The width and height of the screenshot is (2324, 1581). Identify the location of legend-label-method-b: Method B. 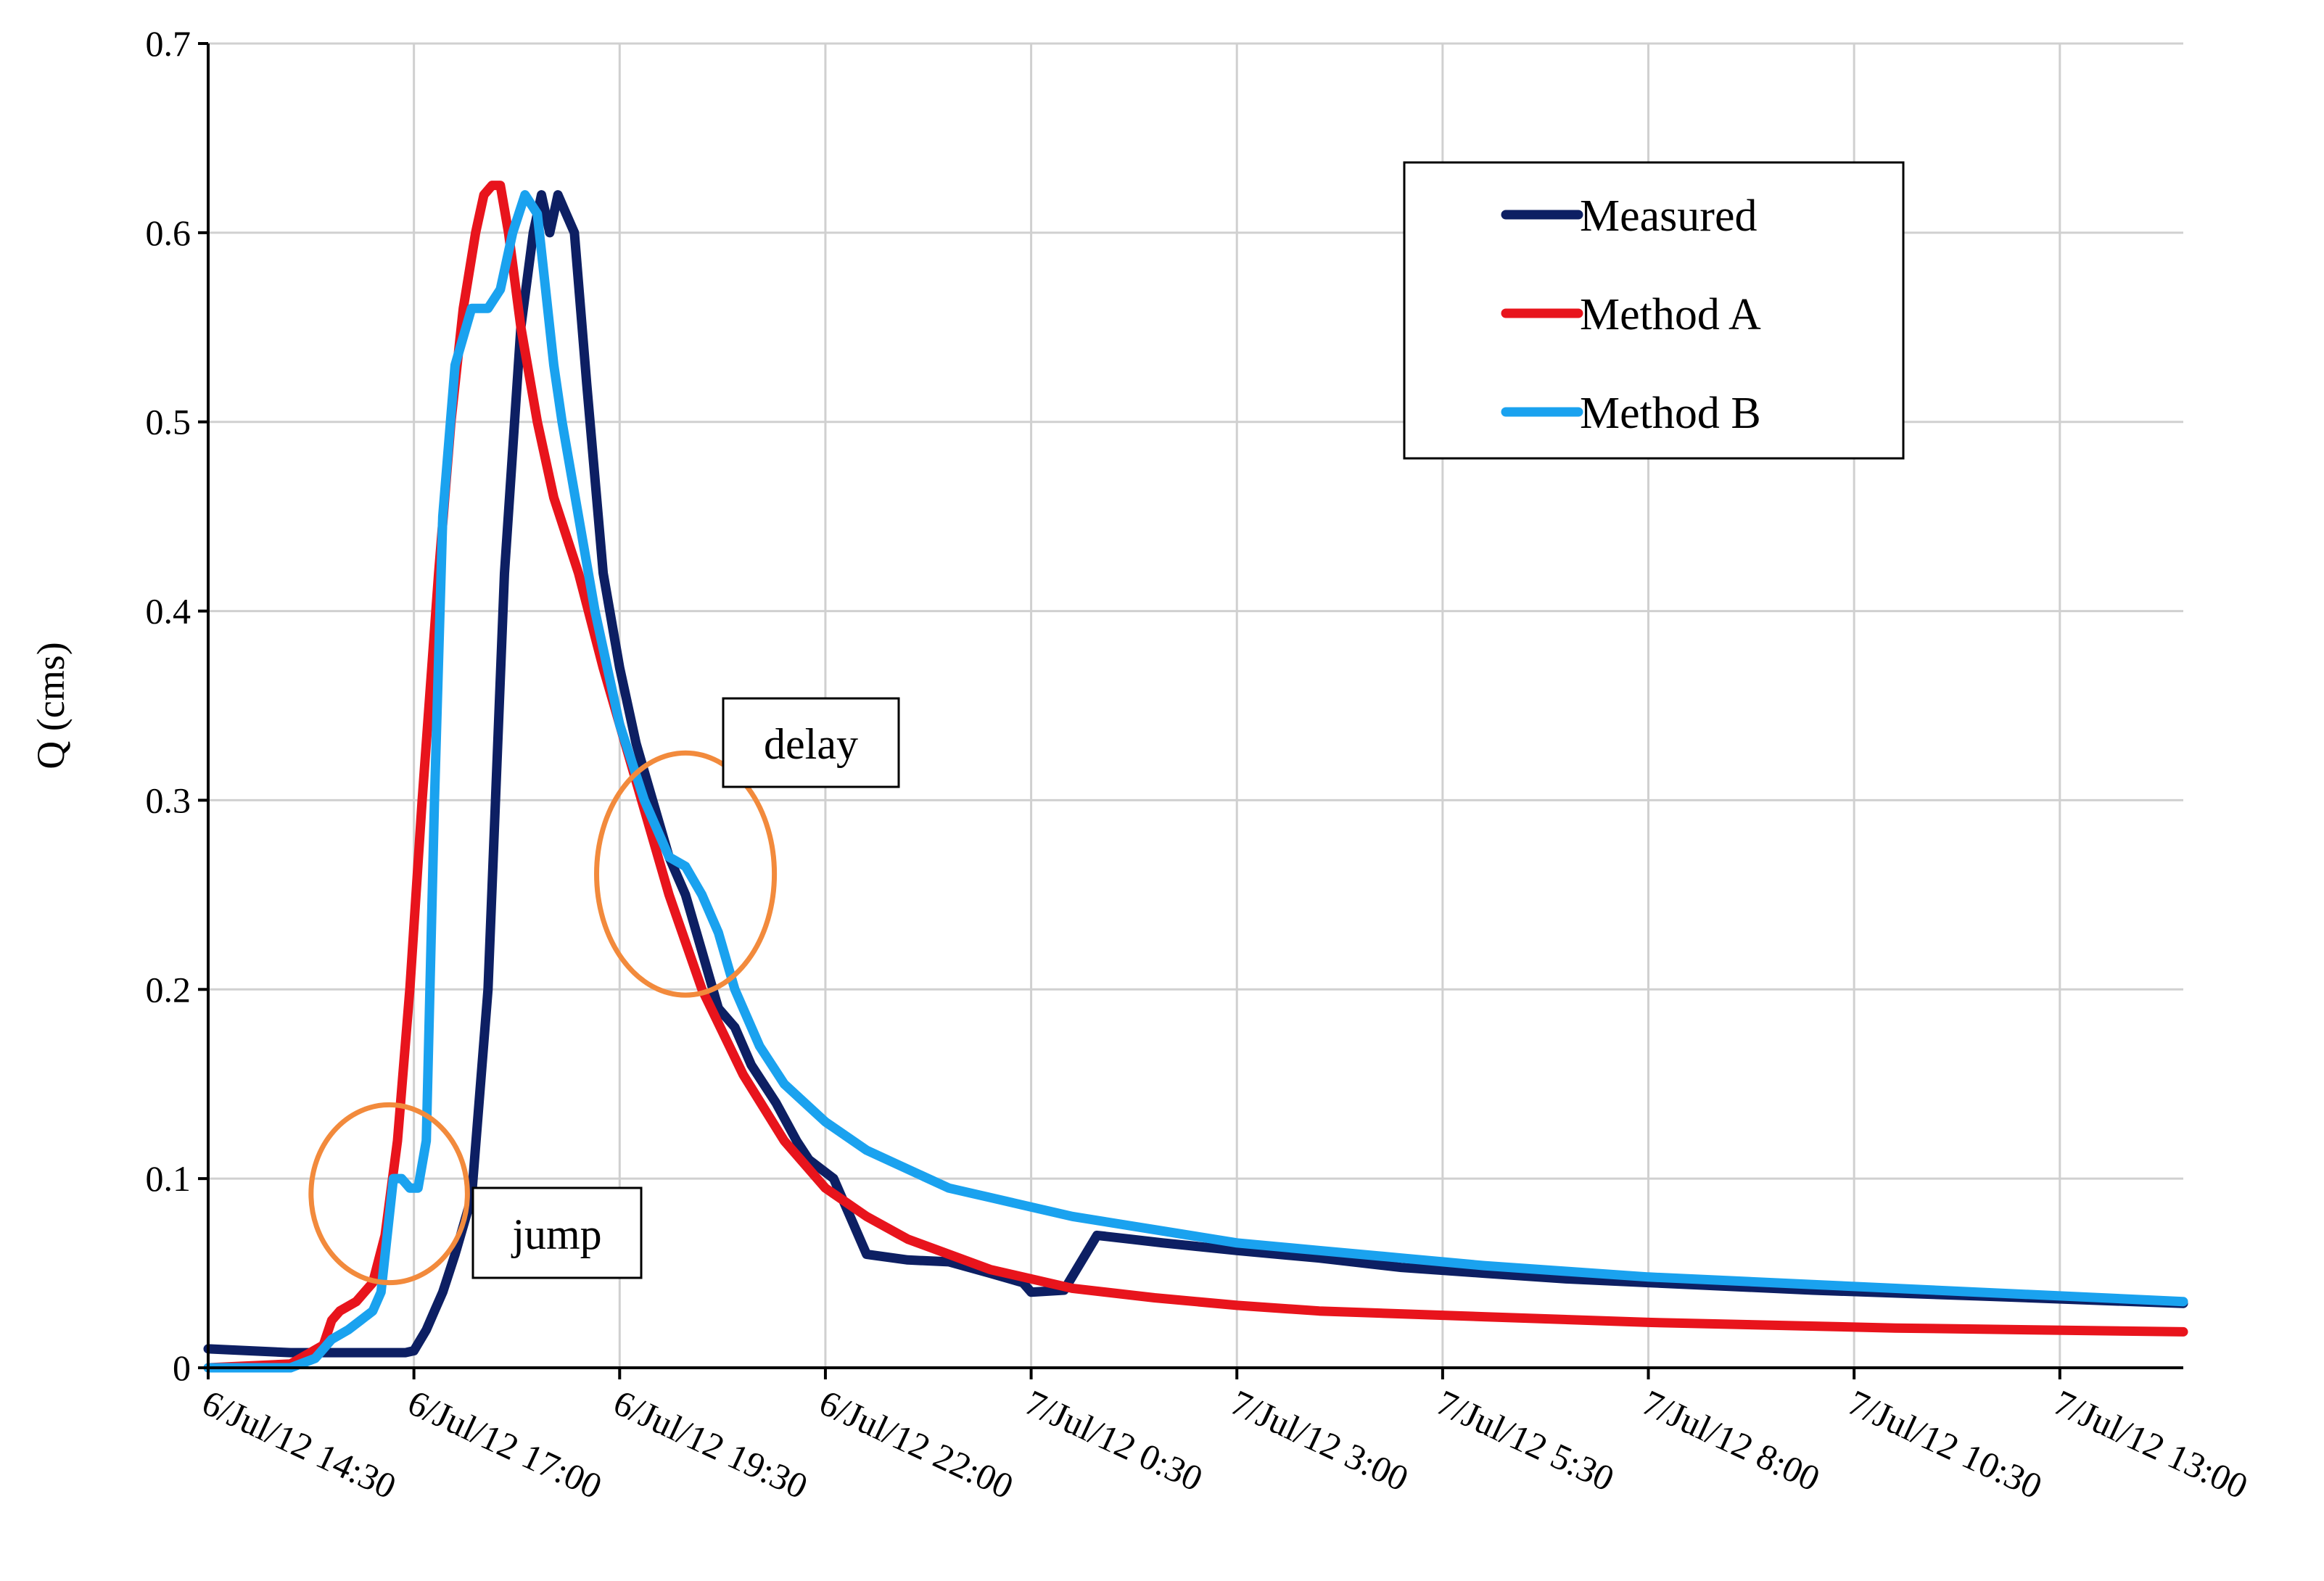
(1670, 413).